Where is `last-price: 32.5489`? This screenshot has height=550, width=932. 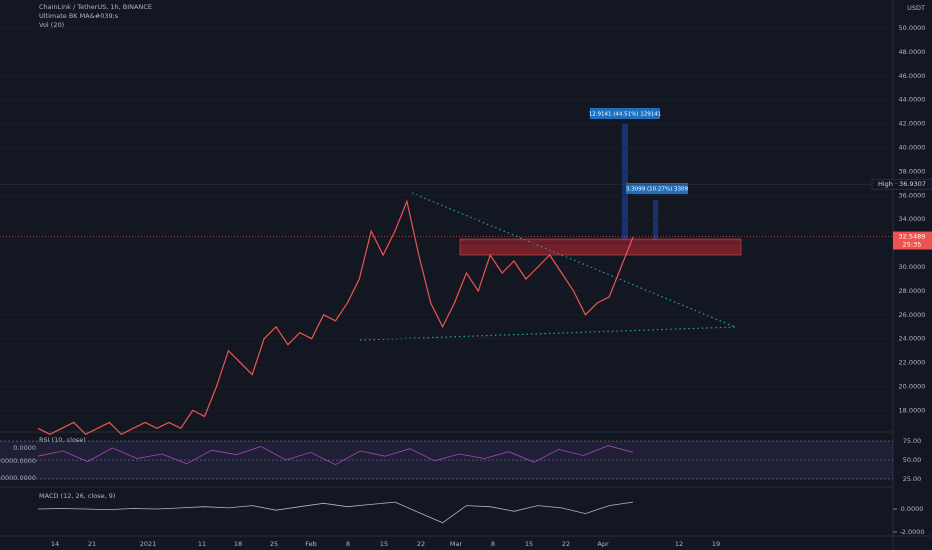 last-price: 32.5489 is located at coordinates (912, 237).